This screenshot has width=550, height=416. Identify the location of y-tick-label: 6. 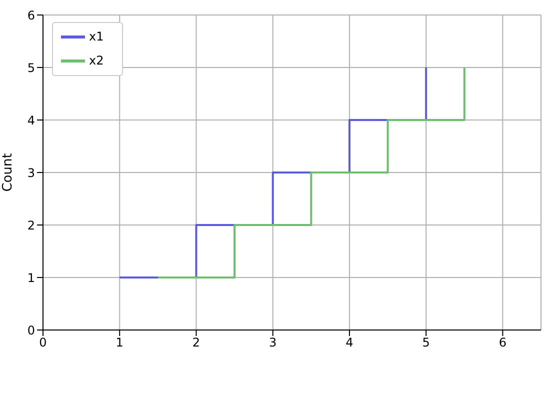
(31, 15).